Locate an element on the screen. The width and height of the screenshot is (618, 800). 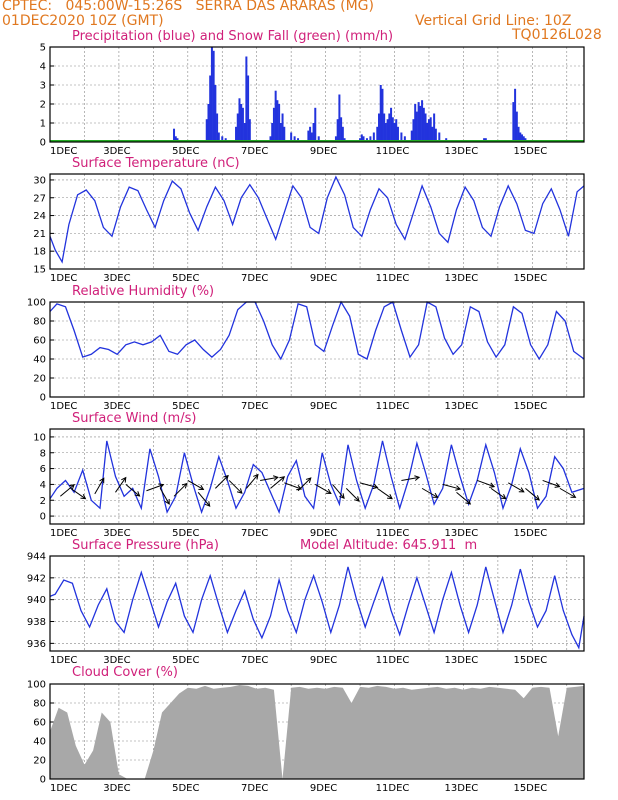
x-tick-label: 3DEC is located at coordinates (116, 533).